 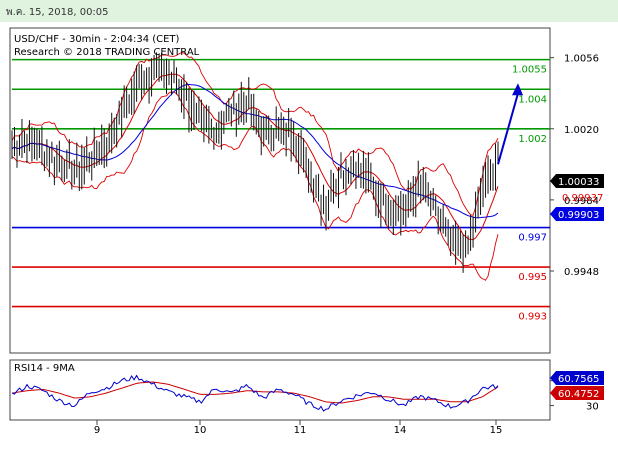 What do you see at coordinates (592, 407) in the screenshot?
I see `rsi-y-tick-label: 30` at bounding box center [592, 407].